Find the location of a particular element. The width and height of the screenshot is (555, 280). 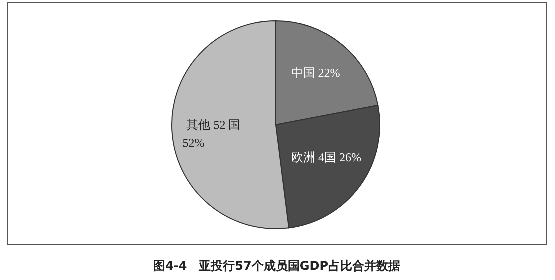

slice-label: 其他 52 国 is located at coordinates (213, 125).